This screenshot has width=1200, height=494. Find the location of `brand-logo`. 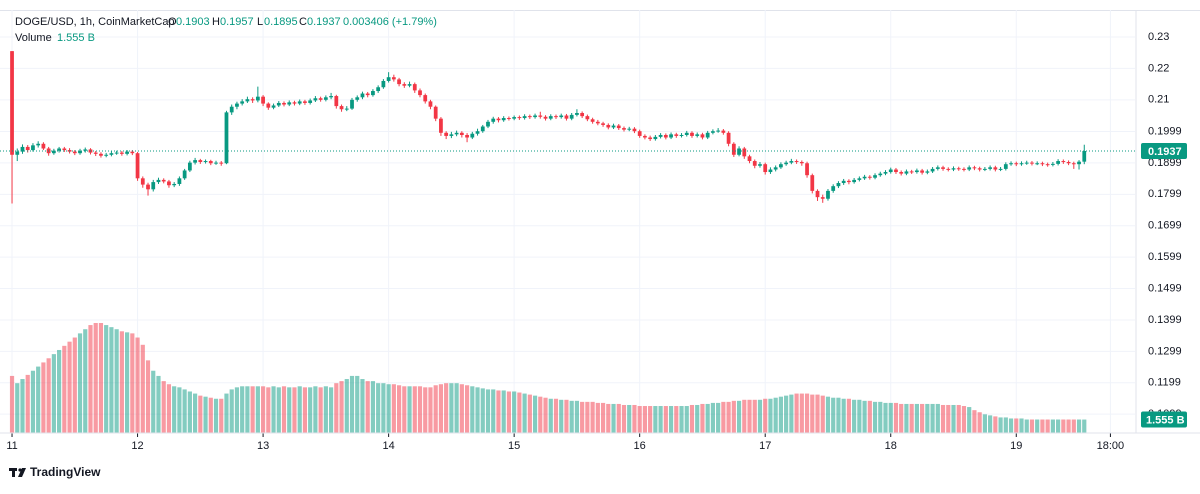

brand-logo is located at coordinates (17, 472).